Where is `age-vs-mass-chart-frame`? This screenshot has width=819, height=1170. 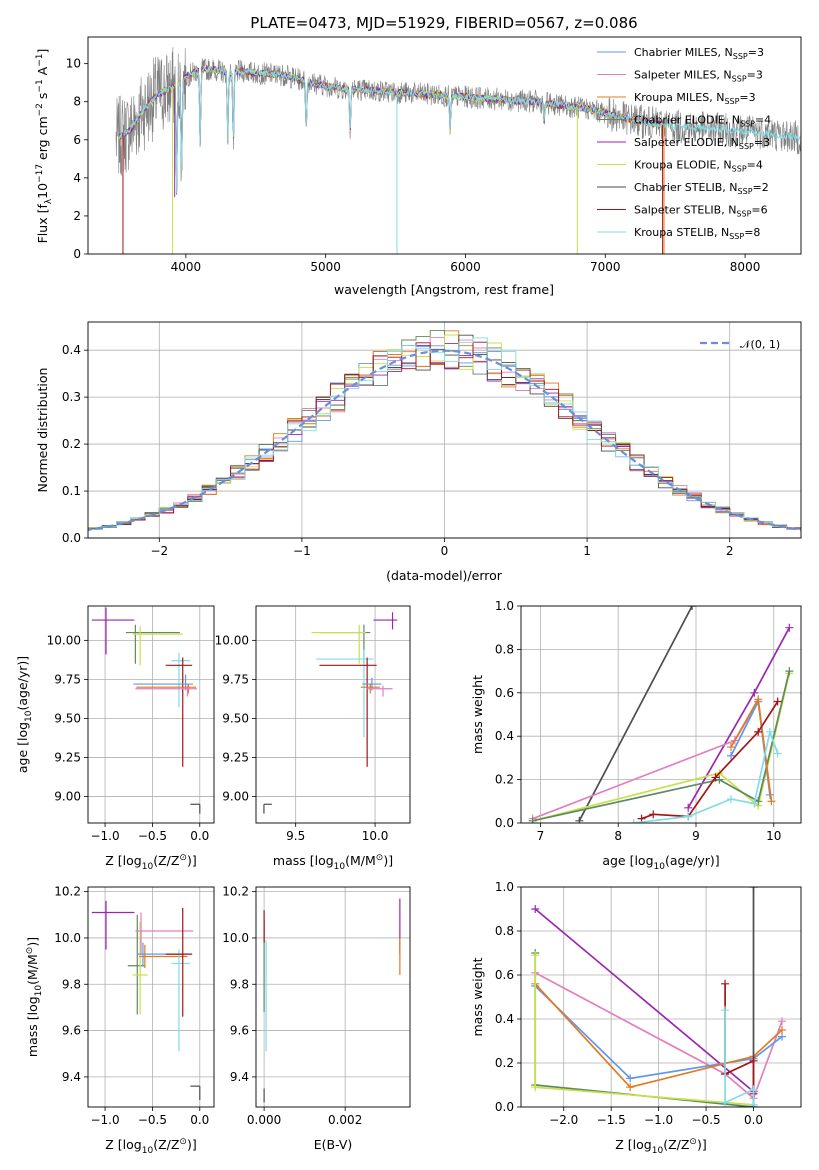 age-vs-mass-chart-frame is located at coordinates (333, 714).